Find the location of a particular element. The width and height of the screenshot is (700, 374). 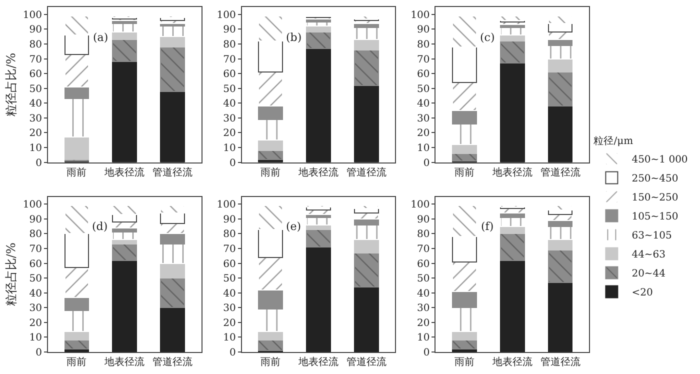

legend-label: <20 is located at coordinates (642, 293).